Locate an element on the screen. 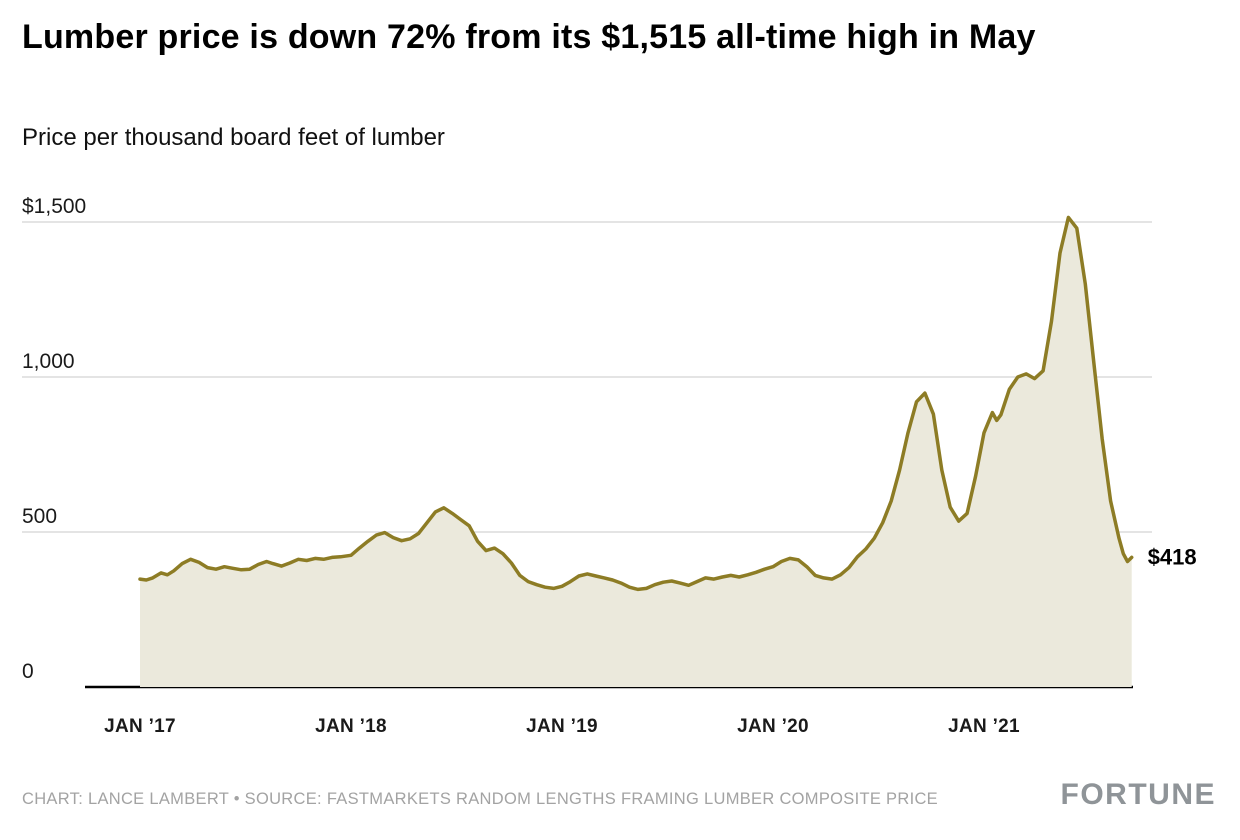 The image size is (1240, 840). y-tick-label: 0 is located at coordinates (28, 671).